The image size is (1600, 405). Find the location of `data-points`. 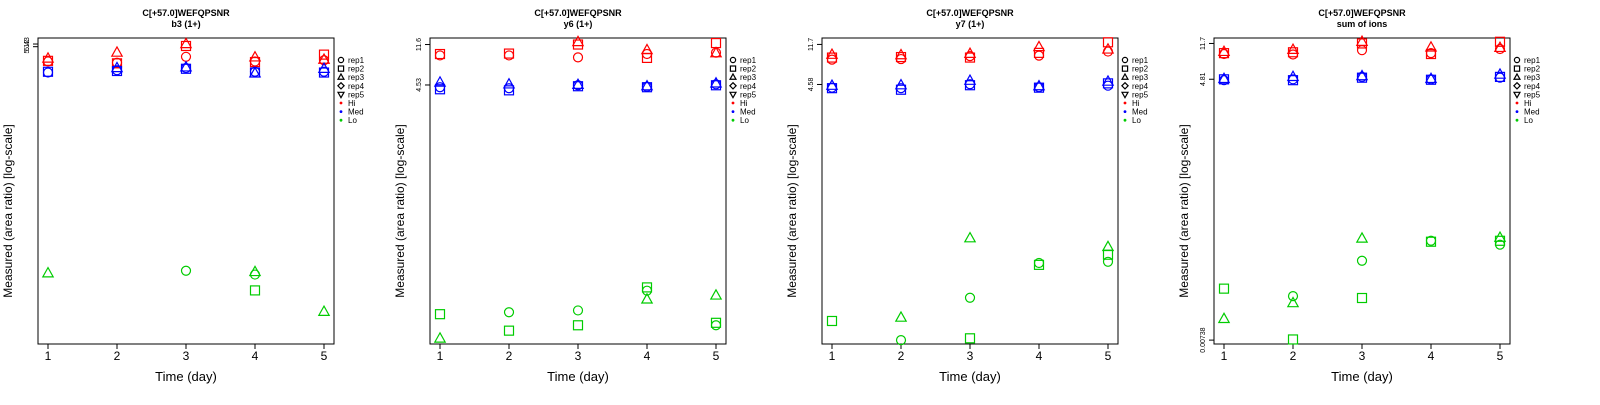

data-points is located at coordinates (970, 191).